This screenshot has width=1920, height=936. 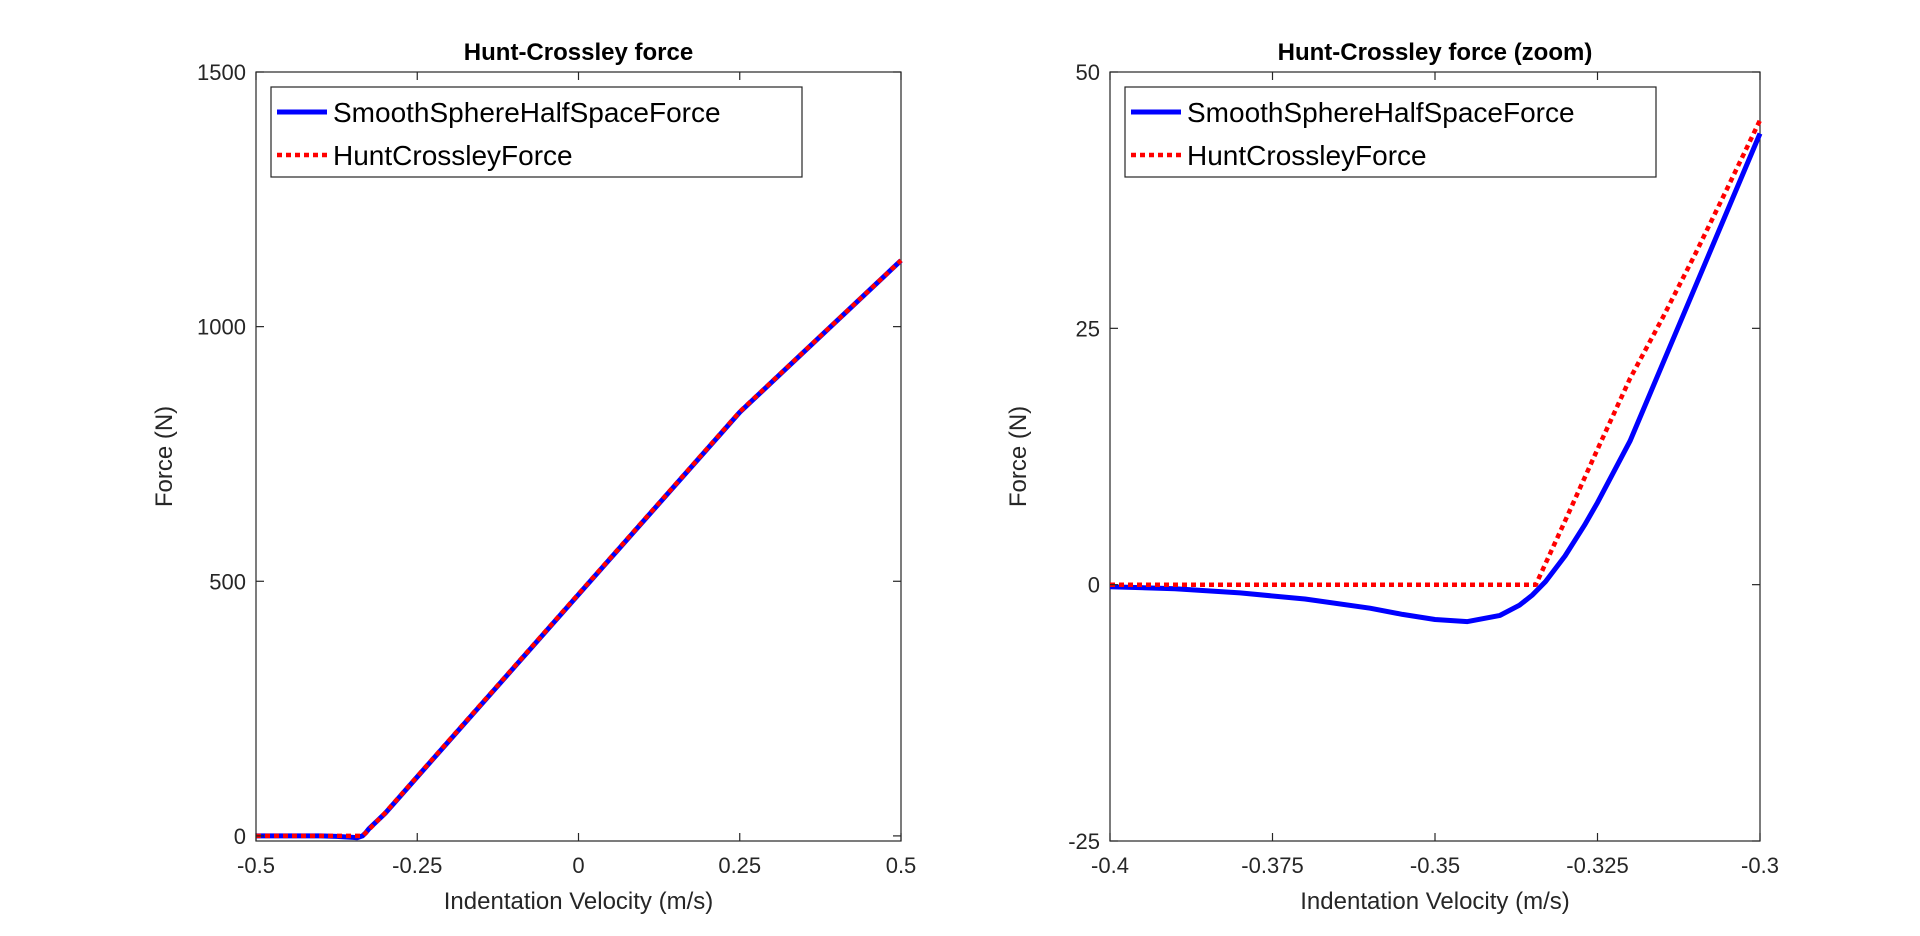 What do you see at coordinates (240, 836) in the screenshot?
I see `left-y-tick-label: 0` at bounding box center [240, 836].